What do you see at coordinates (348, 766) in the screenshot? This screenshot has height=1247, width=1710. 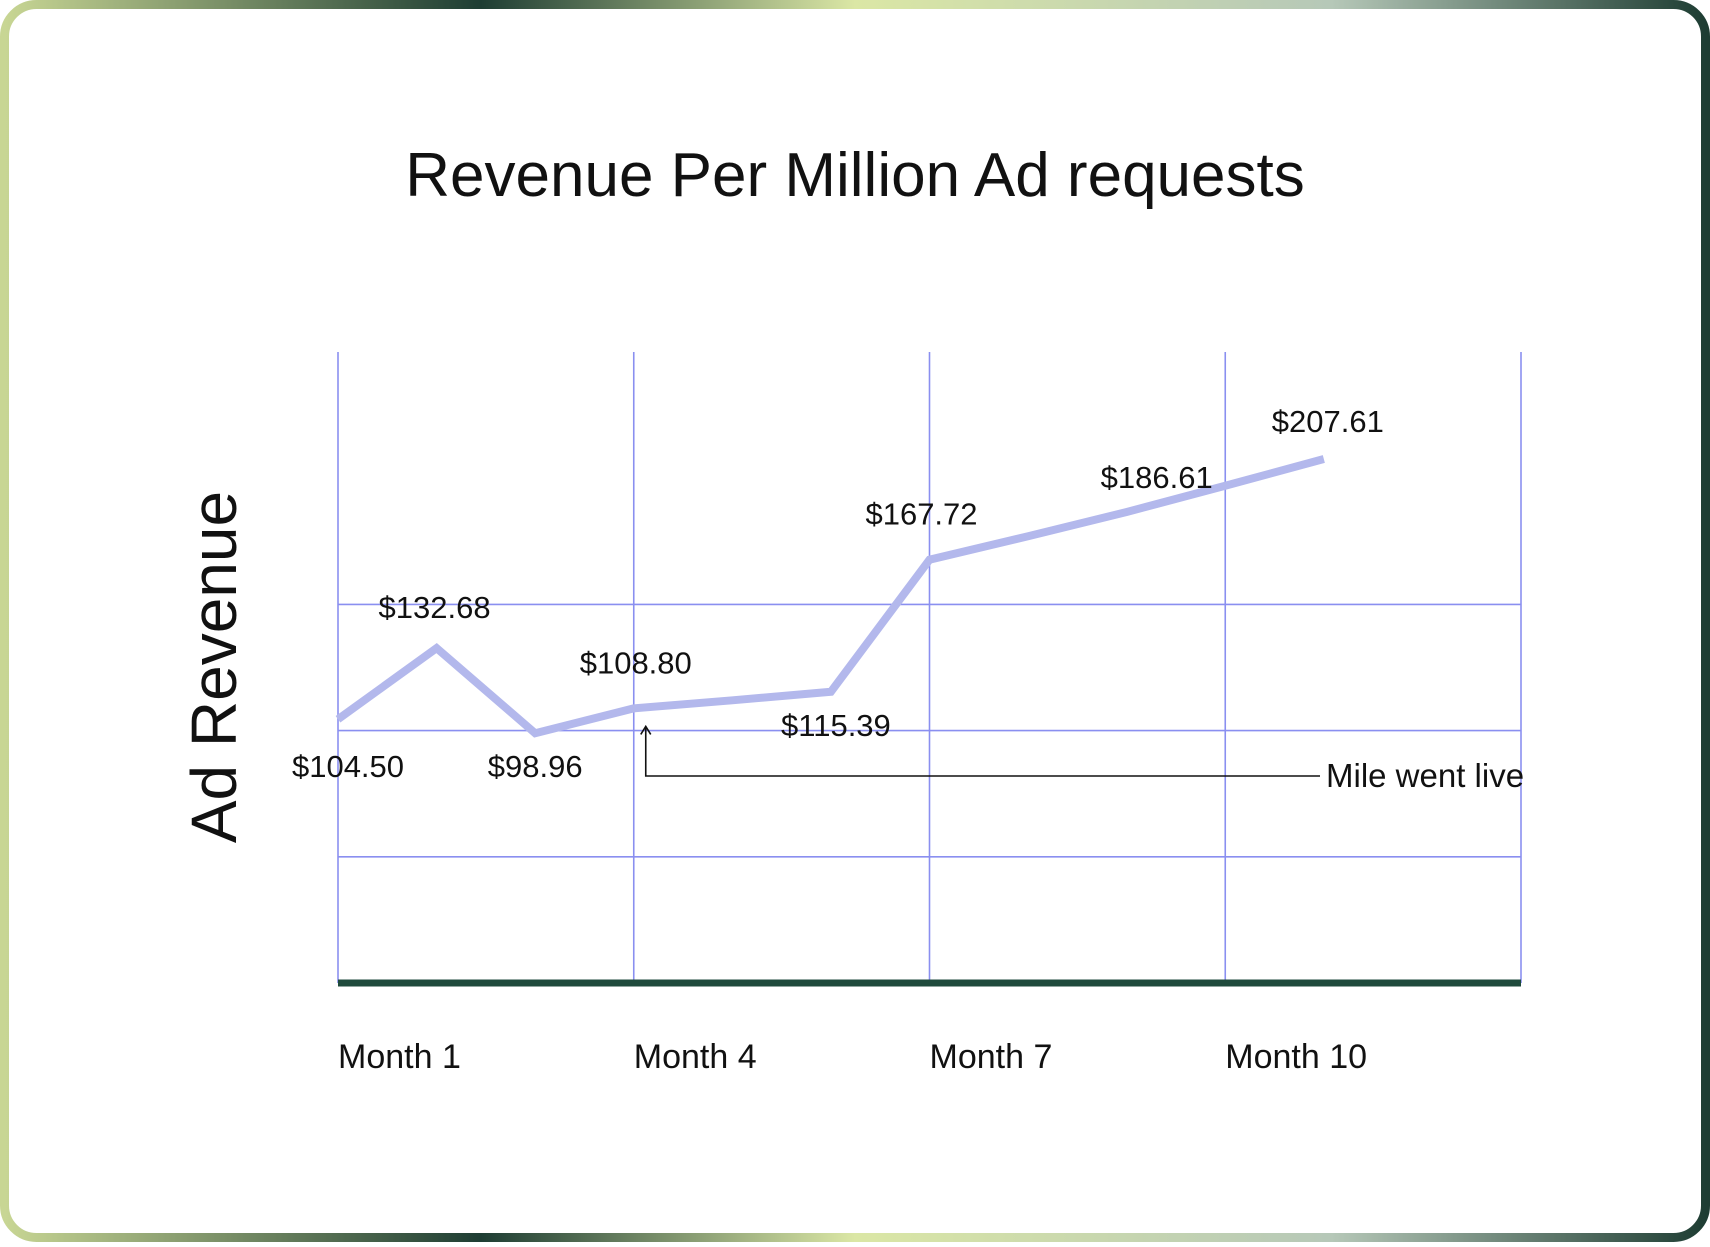 I see `data-label: $104.50` at bounding box center [348, 766].